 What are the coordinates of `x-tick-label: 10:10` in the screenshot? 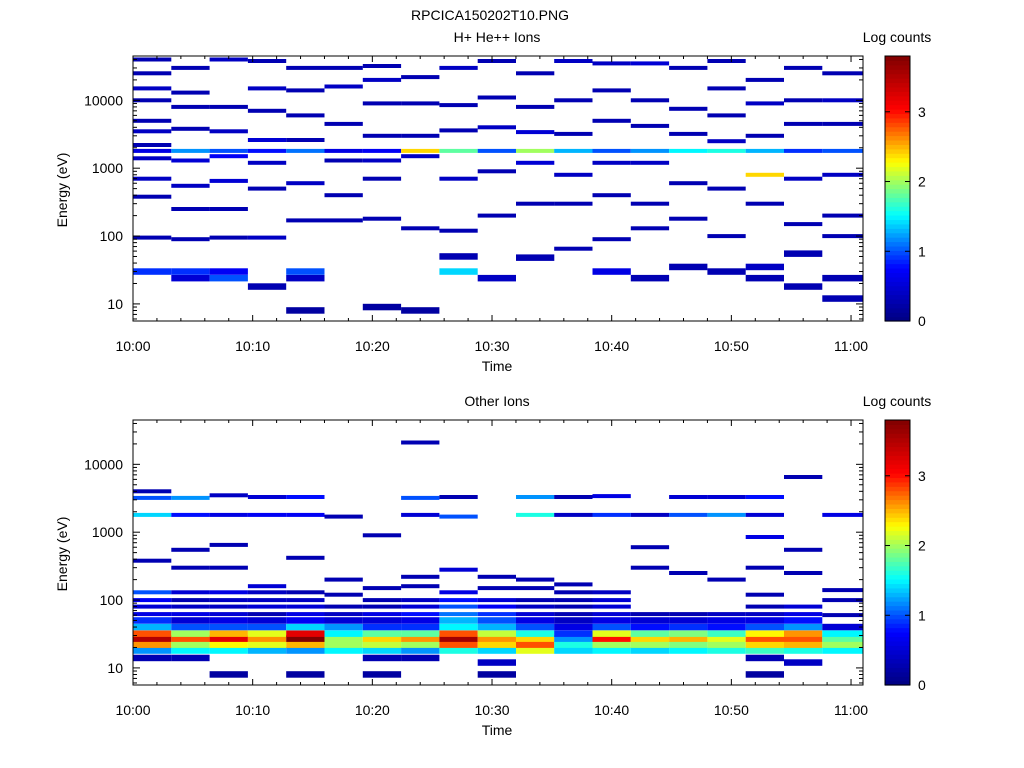 It's located at (252, 710).